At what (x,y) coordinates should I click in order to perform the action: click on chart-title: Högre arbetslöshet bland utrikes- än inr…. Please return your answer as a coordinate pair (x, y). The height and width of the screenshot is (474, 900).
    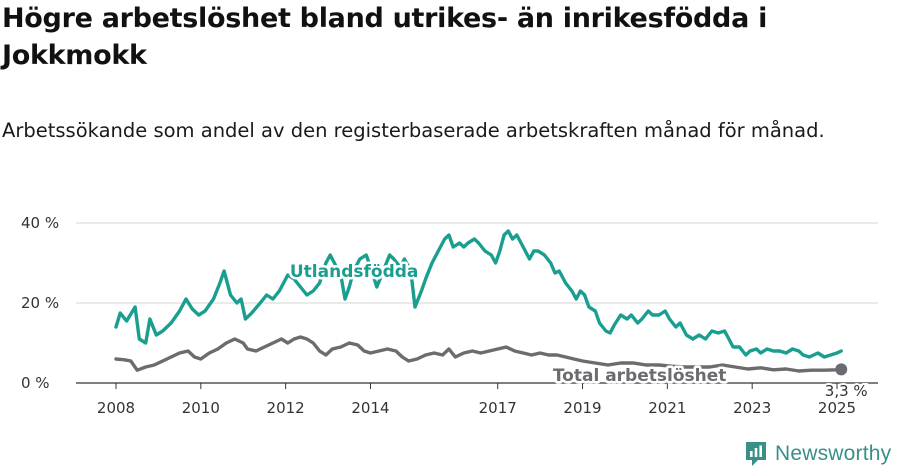
    Looking at the image, I should click on (385, 37).